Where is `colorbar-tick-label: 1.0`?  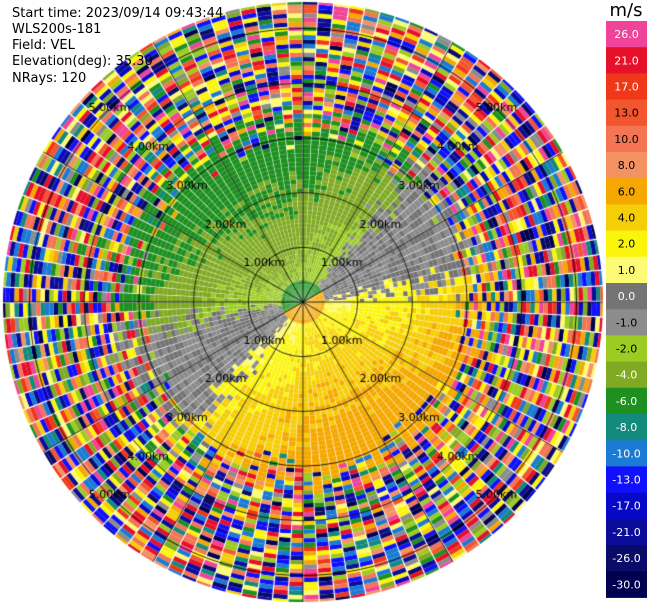 colorbar-tick-label: 1.0 is located at coordinates (627, 270).